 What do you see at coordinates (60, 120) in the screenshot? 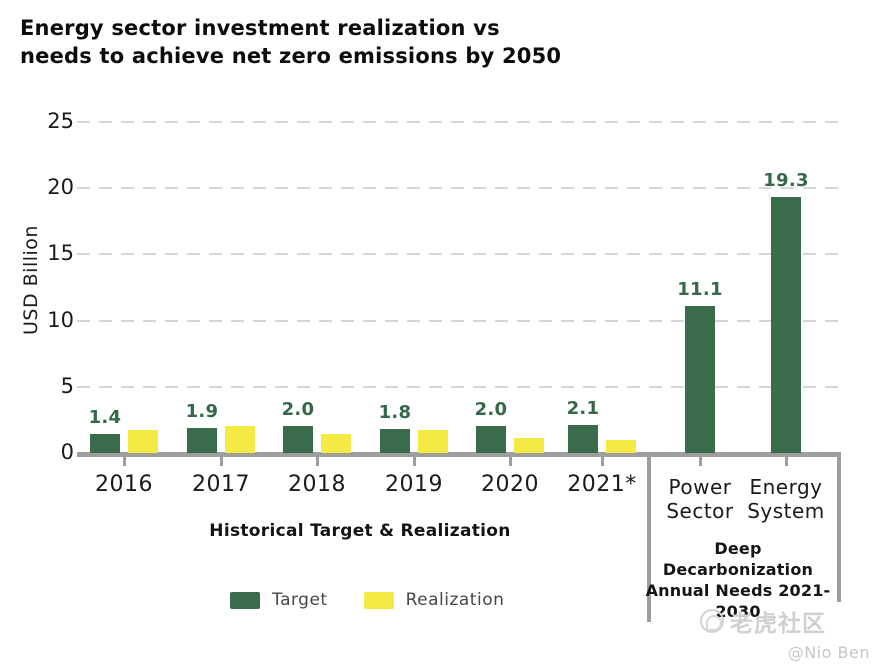
I see `y-tick-label-25: 25` at bounding box center [60, 120].